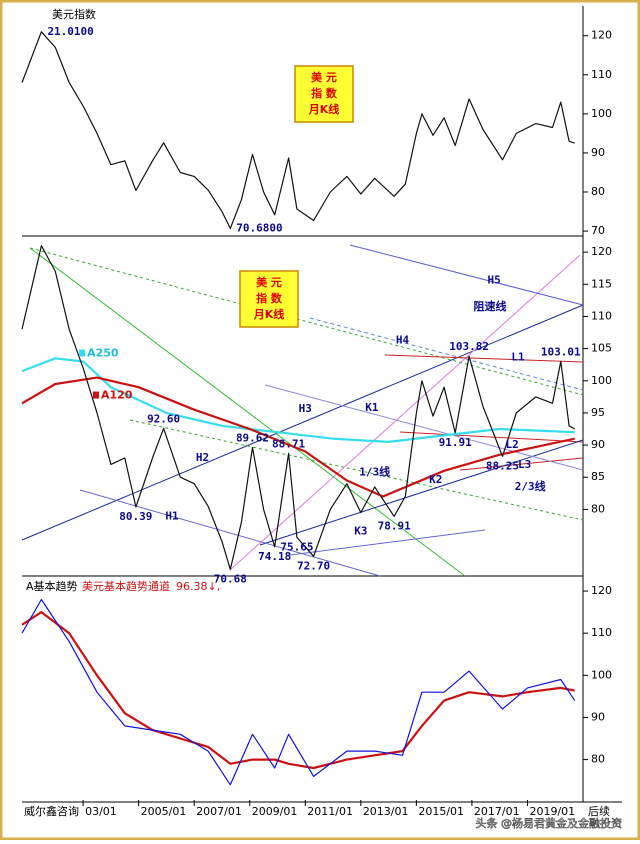 This screenshot has width=640, height=844. Describe the element at coordinates (512, 444) in the screenshot. I see `annotation: L2` at that location.